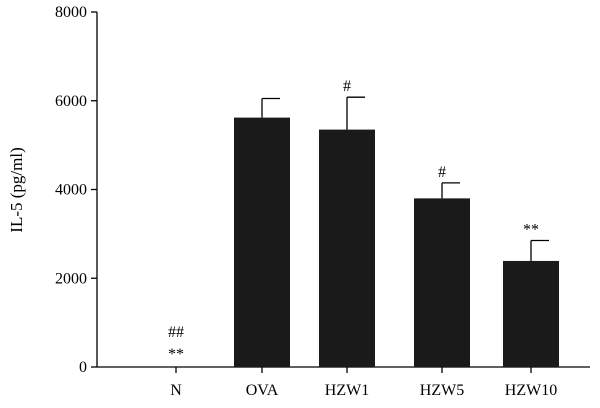  What do you see at coordinates (262, 390) in the screenshot?
I see `x-tick-label: OVA` at bounding box center [262, 390].